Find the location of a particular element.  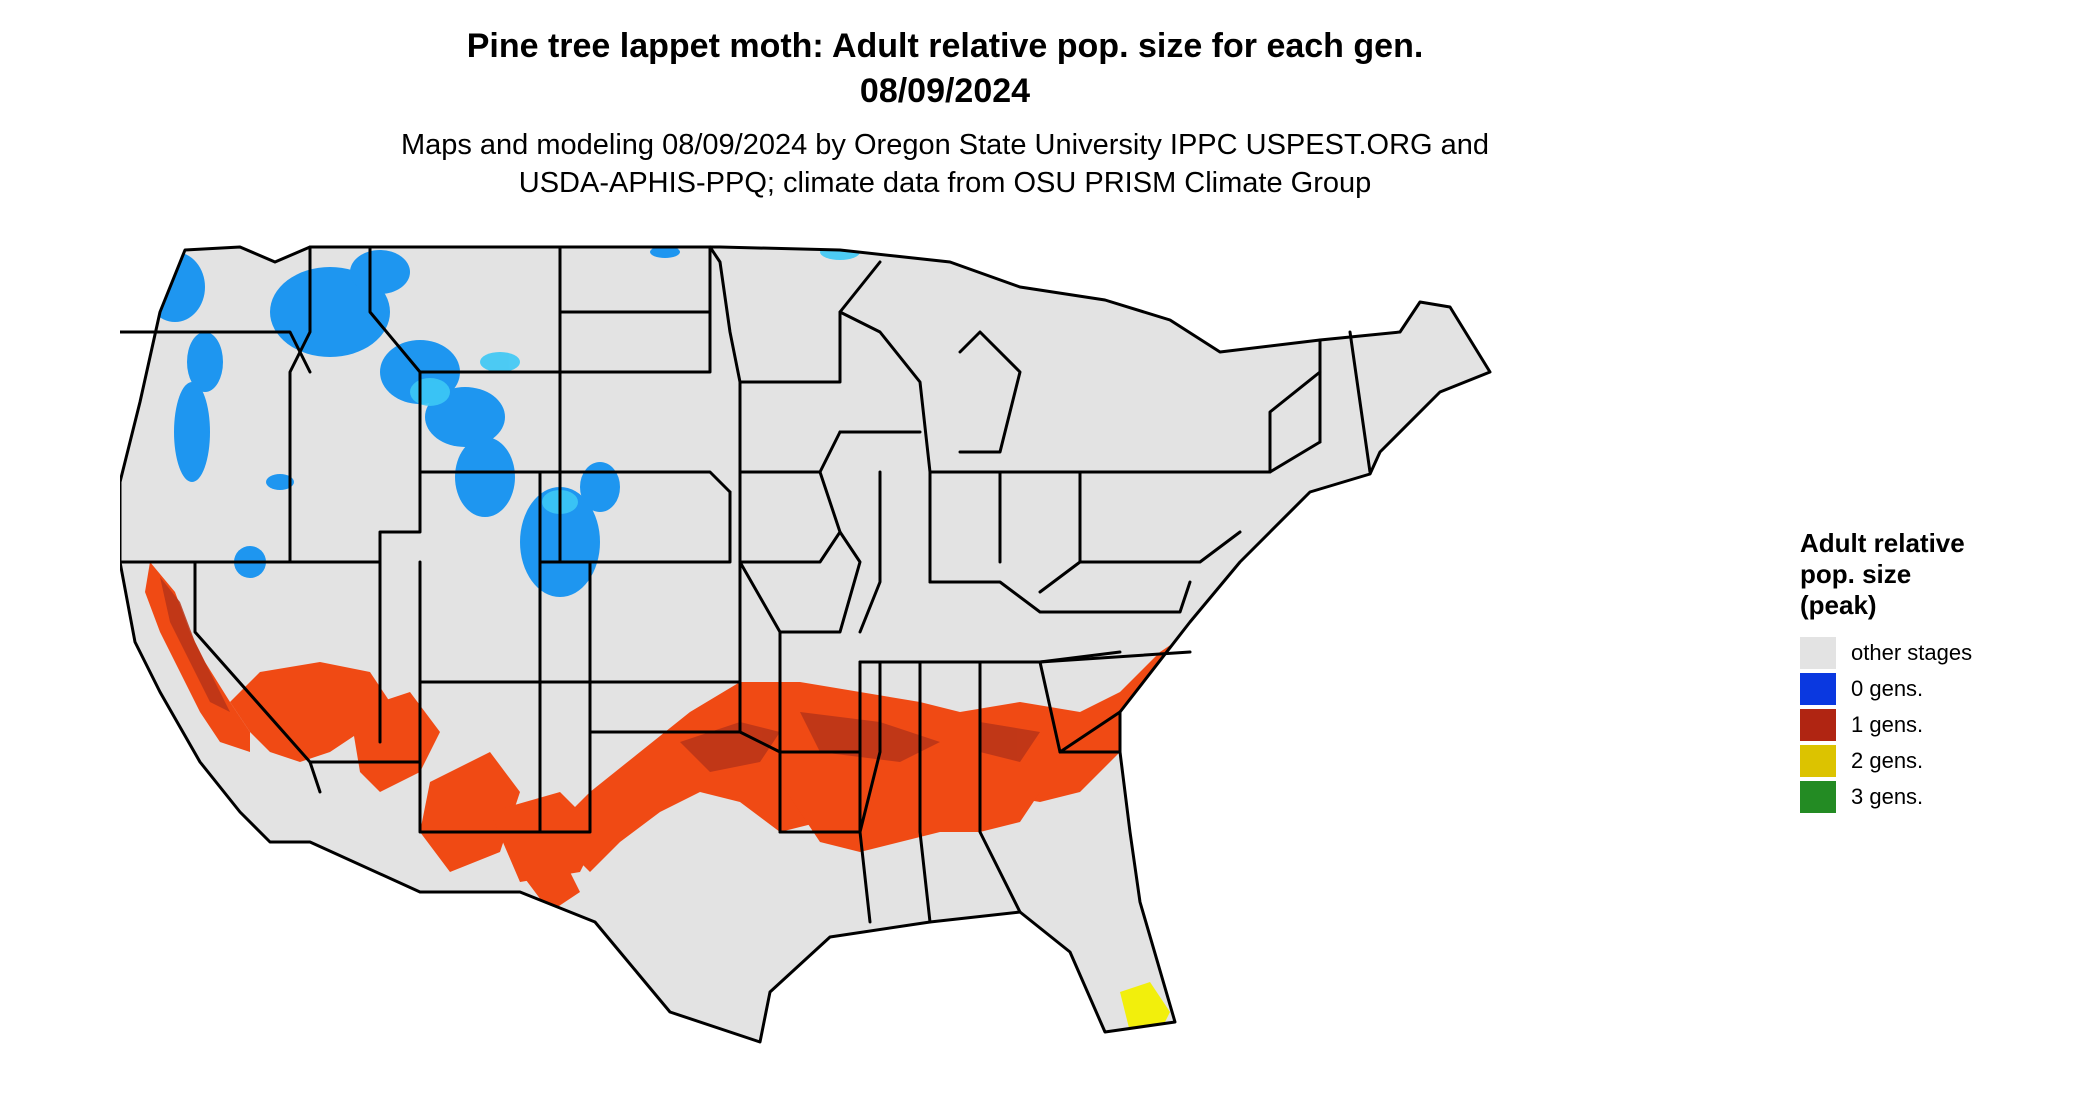

legend-item-0-gens: 0 gens. is located at coordinates (1940, 689).